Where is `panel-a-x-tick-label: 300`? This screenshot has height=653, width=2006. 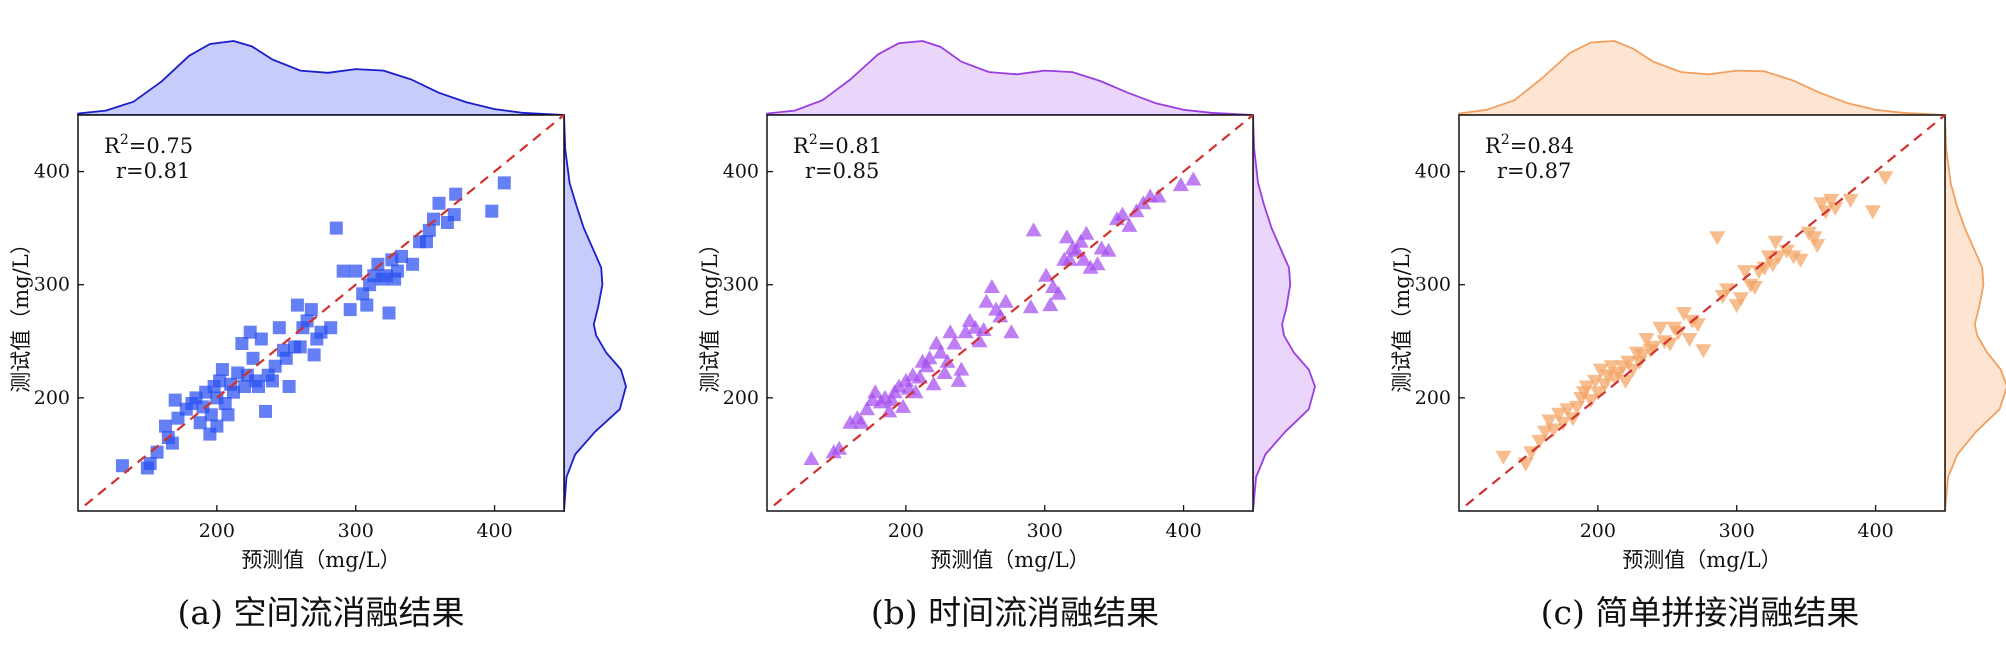 panel-a-x-tick-label: 300 is located at coordinates (356, 531).